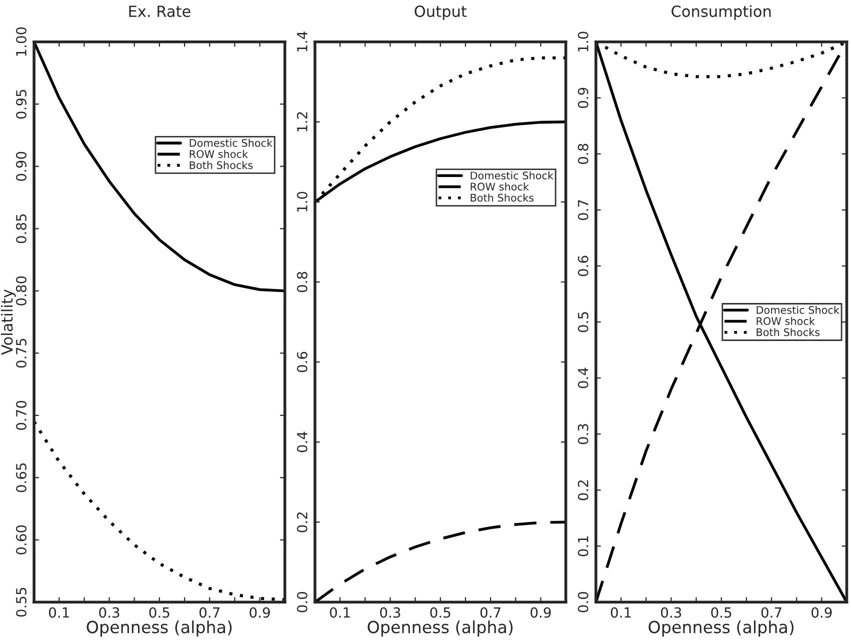 The height and width of the screenshot is (644, 851). Describe the element at coordinates (21, 41) in the screenshot. I see `y-tick-label: 1.00` at that location.